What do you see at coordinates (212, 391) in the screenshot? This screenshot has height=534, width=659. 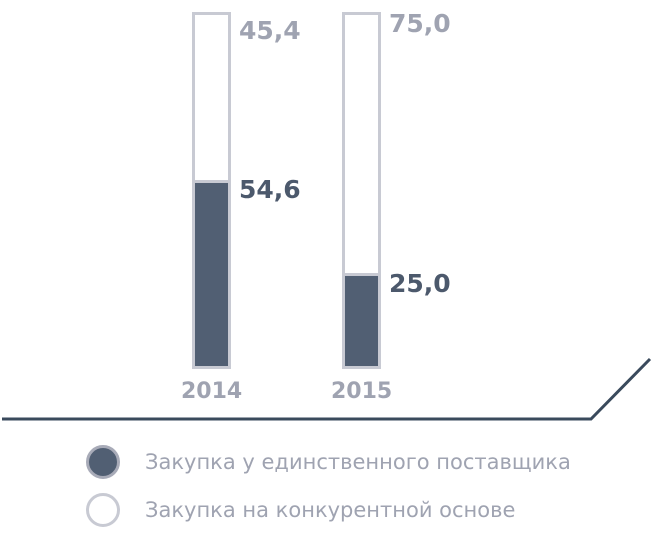 I see `year-label-2014: 2014` at bounding box center [212, 391].